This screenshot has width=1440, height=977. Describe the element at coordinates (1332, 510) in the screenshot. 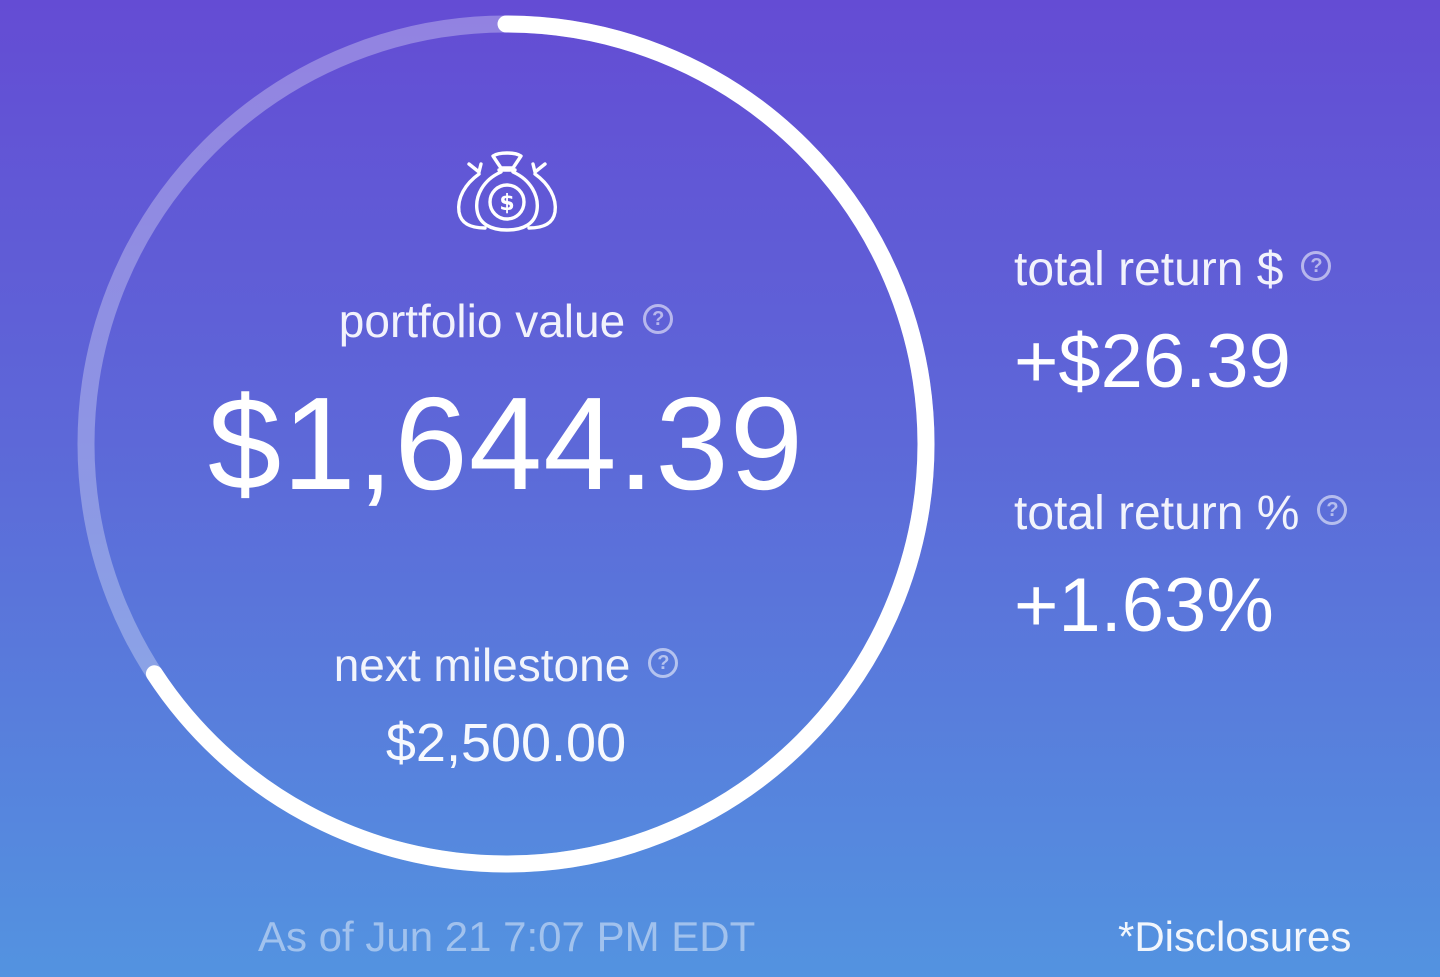

I see `total-return-percent-help-icon: ?` at that location.